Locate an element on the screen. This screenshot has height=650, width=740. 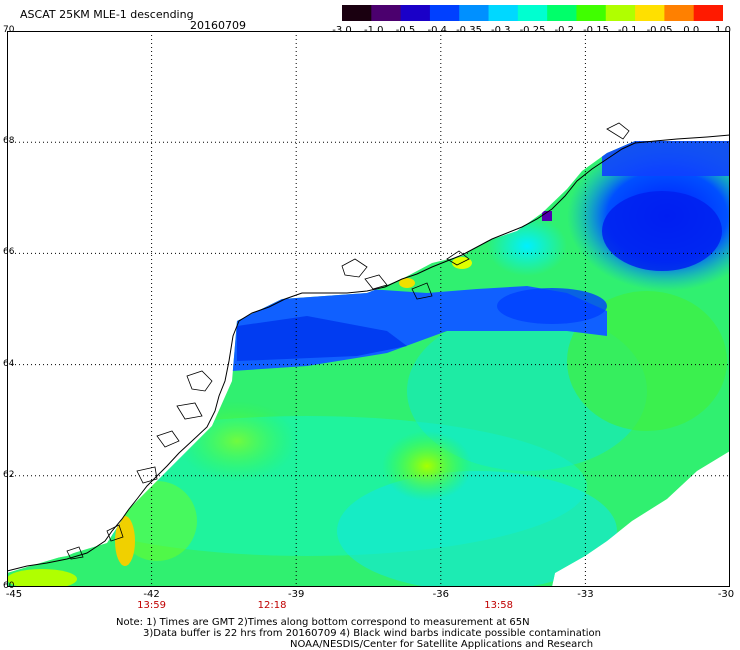
longitude-label: -30 is located at coordinates (726, 594).